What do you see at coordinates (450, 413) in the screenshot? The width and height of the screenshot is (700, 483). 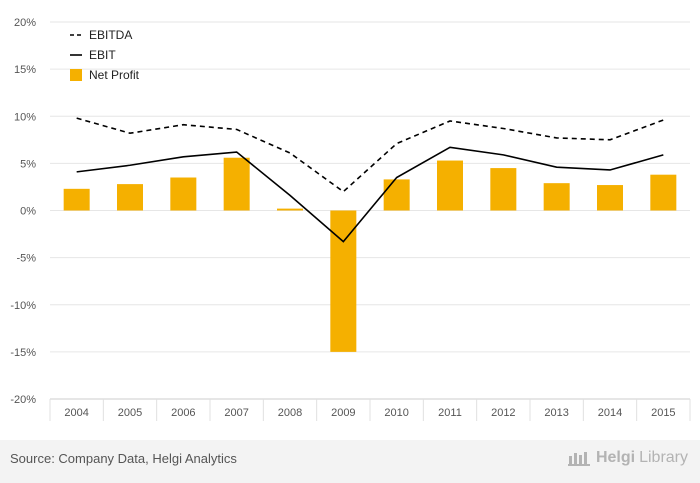 I see `x-tick-label: 2011` at bounding box center [450, 413].